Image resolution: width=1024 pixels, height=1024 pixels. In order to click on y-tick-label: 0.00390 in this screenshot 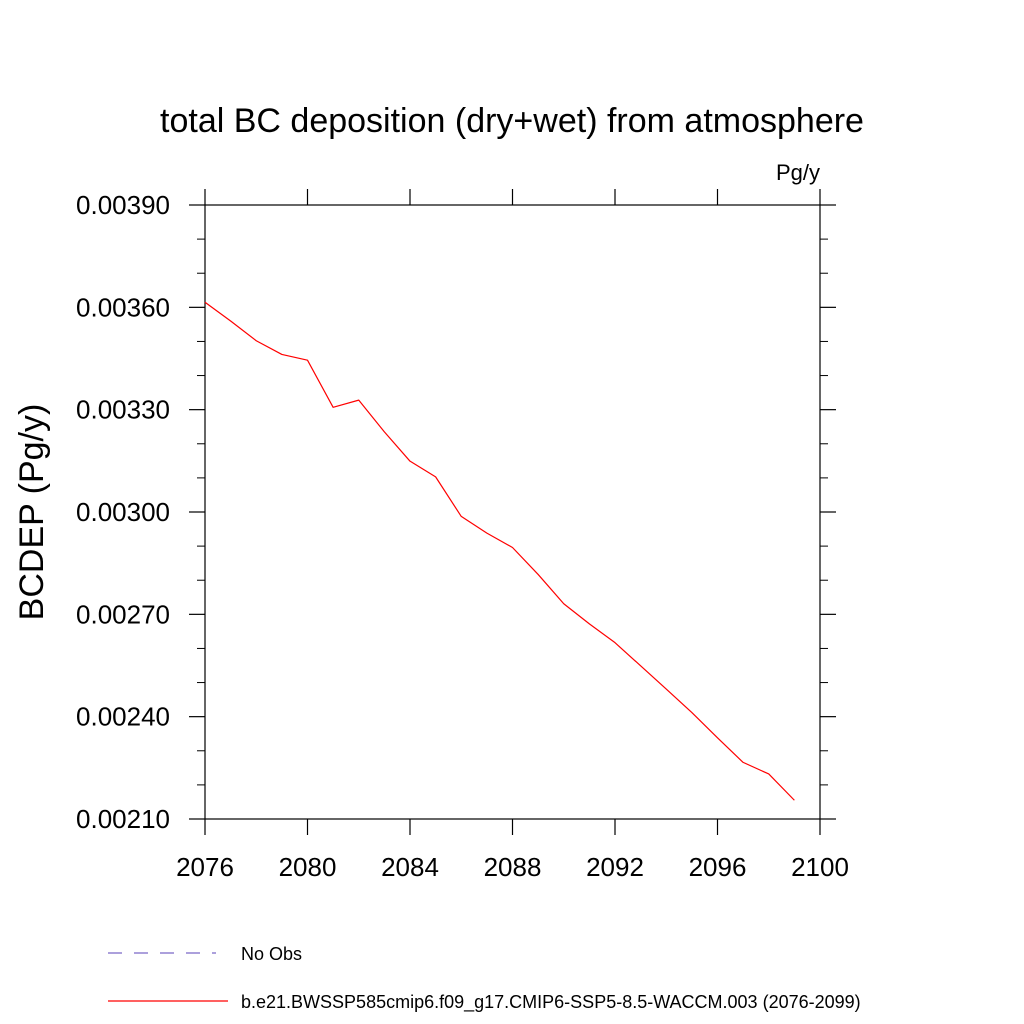, I will do `click(123, 205)`.